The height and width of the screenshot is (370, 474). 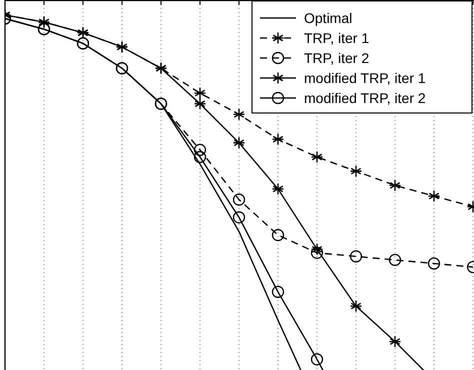 What do you see at coordinates (365, 98) in the screenshot?
I see `legend-label: modified TRP, iter 2` at bounding box center [365, 98].